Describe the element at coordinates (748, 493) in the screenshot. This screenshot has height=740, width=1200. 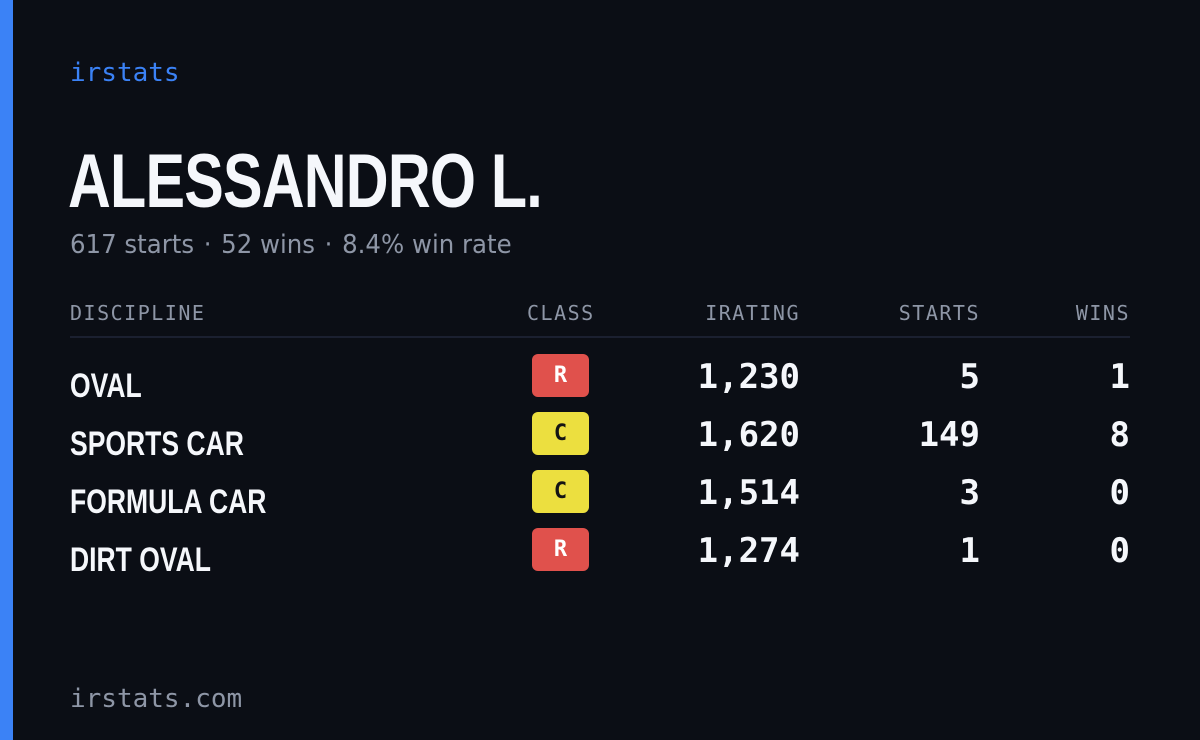
I see `irating-value: 1,514` at that location.